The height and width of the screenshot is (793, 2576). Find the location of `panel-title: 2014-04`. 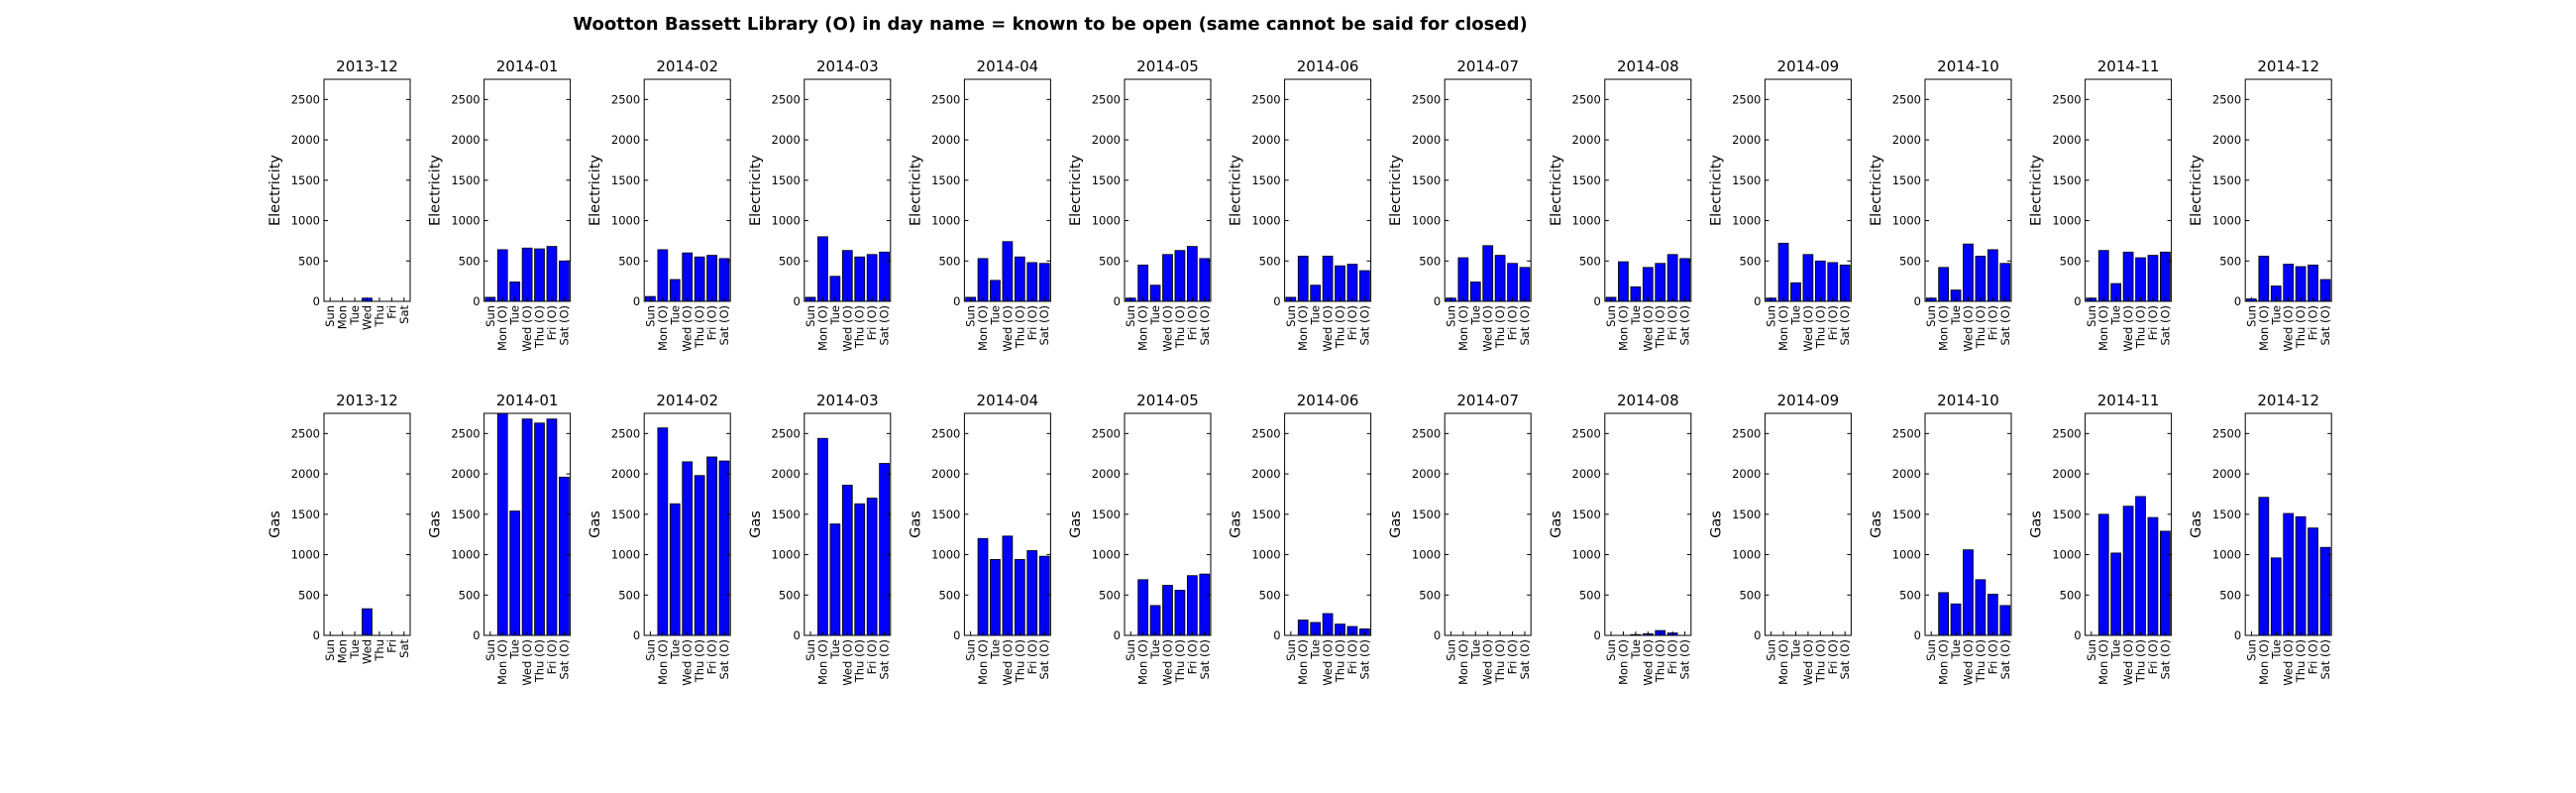

panel-title: 2014-04 is located at coordinates (1008, 66).